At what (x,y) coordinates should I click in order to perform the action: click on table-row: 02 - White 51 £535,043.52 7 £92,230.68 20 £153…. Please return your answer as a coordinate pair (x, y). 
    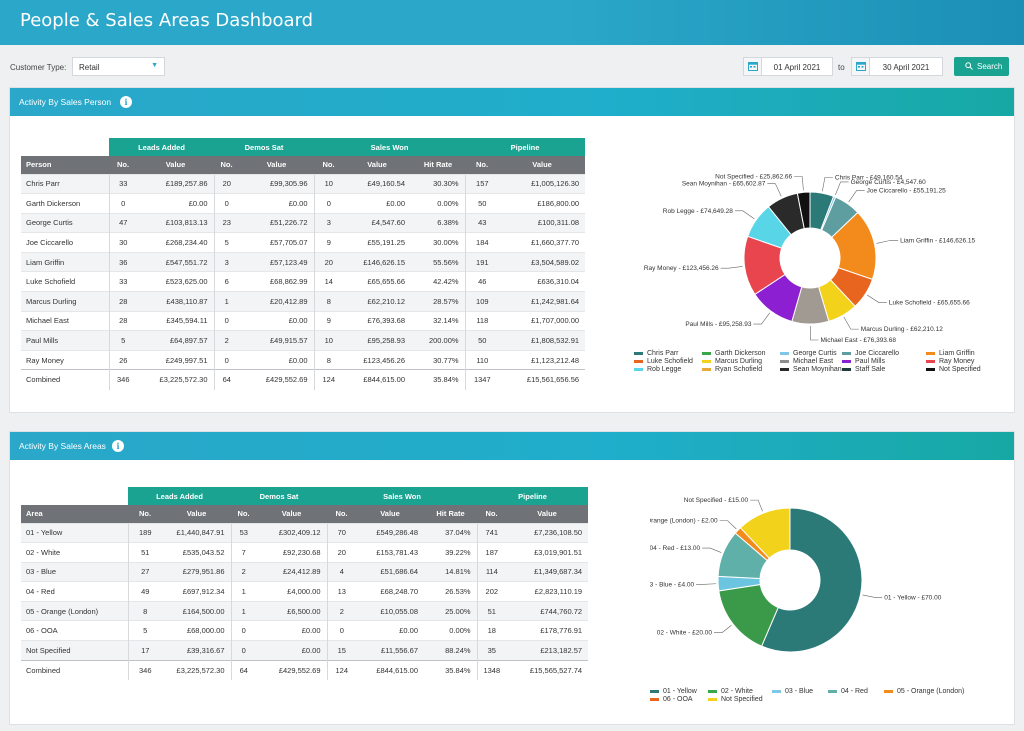
    Looking at the image, I should click on (305, 552).